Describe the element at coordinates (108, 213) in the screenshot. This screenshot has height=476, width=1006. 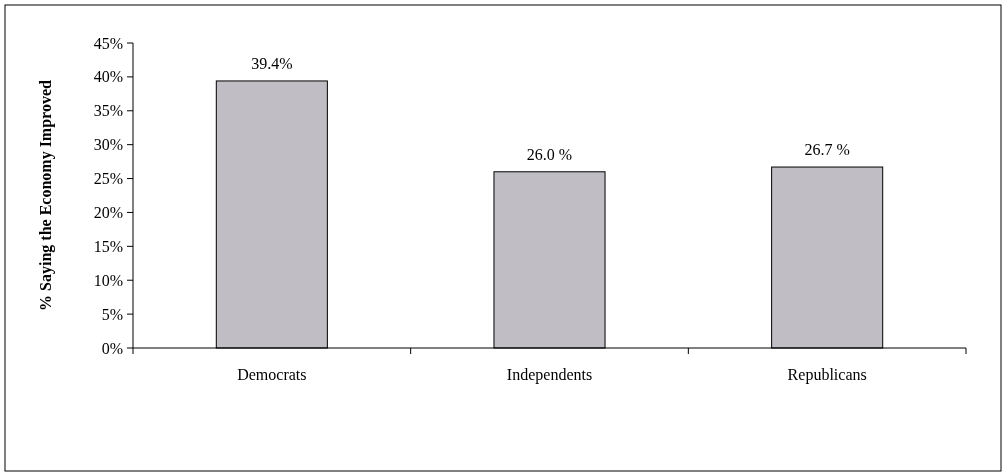
I see `y-tick-label: 20%` at that location.